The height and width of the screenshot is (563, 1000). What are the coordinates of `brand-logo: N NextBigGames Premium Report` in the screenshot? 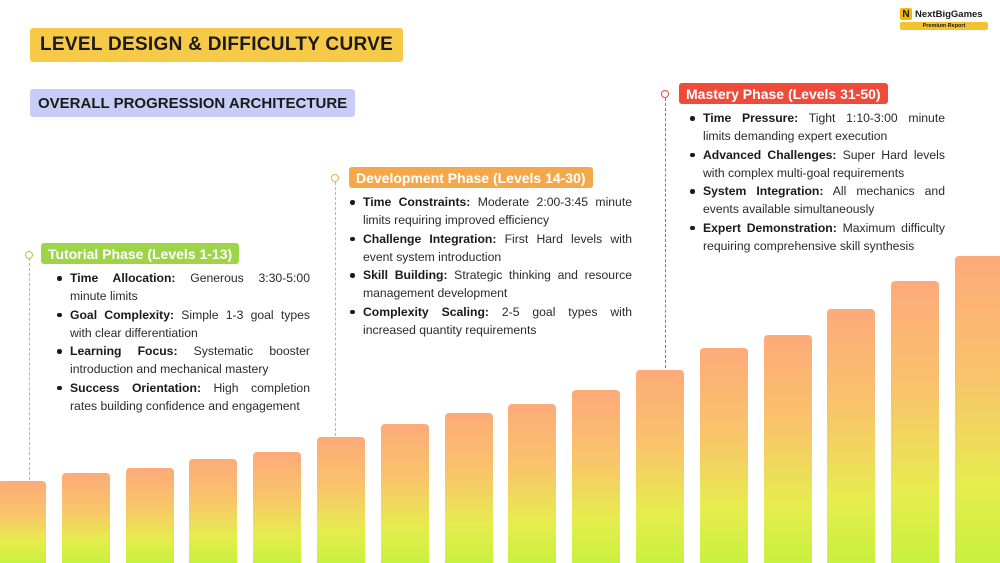 It's located at (945, 19).